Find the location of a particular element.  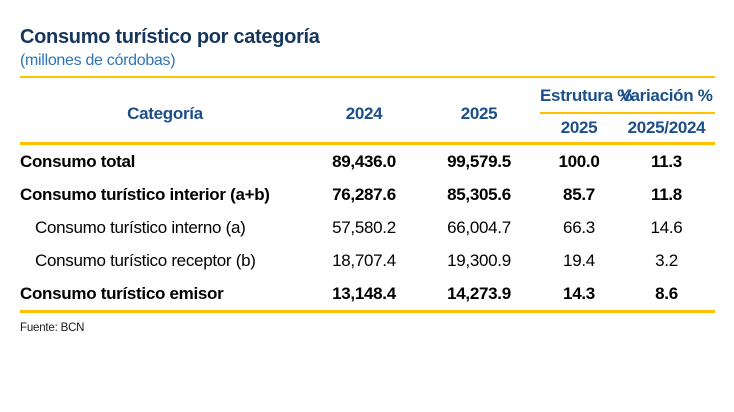

value-estructura: 66.3 is located at coordinates (579, 227).